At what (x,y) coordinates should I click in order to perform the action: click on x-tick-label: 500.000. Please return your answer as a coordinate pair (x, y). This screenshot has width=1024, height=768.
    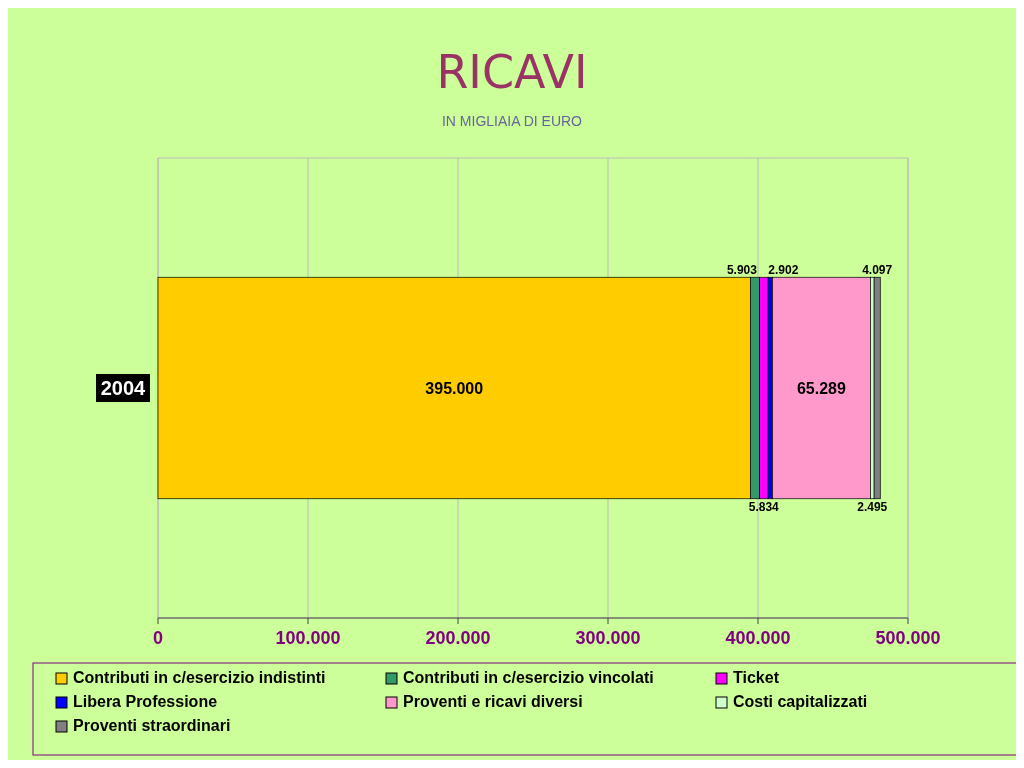
    Looking at the image, I should click on (908, 638).